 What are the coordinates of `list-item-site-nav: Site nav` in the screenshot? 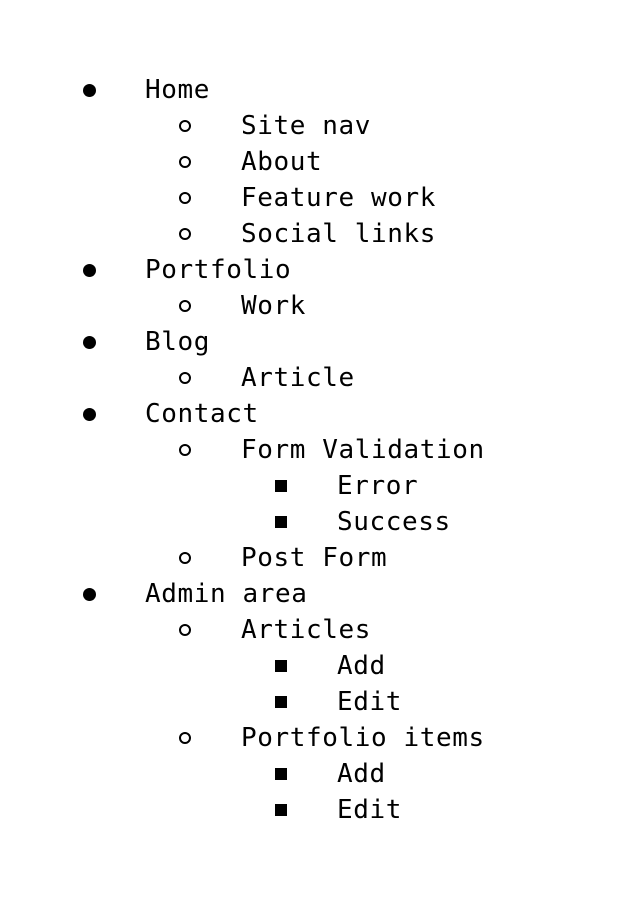 It's located at (310, 126).